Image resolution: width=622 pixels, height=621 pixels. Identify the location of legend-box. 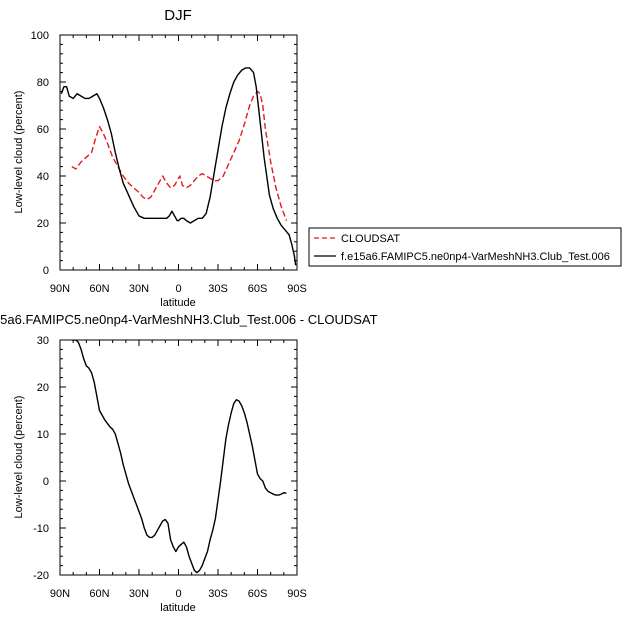
(465, 247).